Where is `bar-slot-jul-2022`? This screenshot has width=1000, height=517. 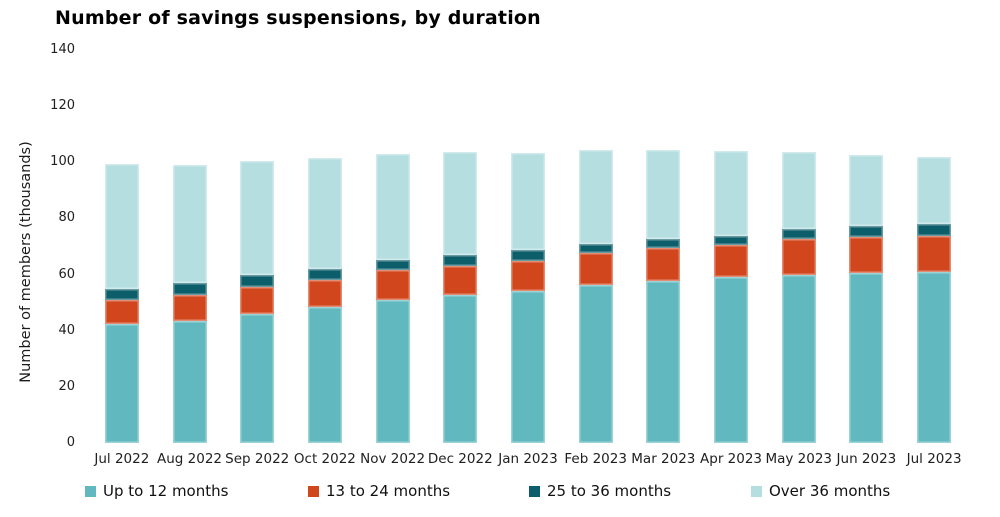
bar-slot-jul-2022 is located at coordinates (122, 246).